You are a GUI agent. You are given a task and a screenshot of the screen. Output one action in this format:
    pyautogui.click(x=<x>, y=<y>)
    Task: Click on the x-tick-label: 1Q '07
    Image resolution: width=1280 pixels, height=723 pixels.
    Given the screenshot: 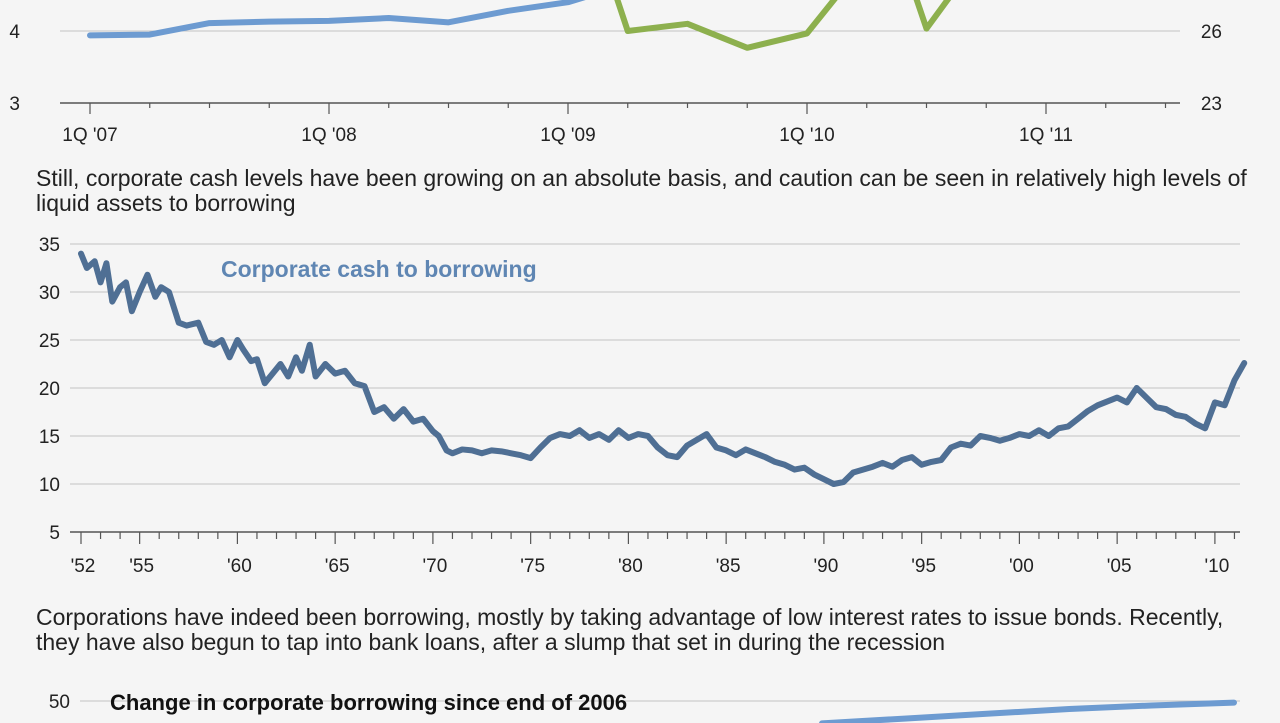 What is the action you would take?
    pyautogui.click(x=89, y=135)
    